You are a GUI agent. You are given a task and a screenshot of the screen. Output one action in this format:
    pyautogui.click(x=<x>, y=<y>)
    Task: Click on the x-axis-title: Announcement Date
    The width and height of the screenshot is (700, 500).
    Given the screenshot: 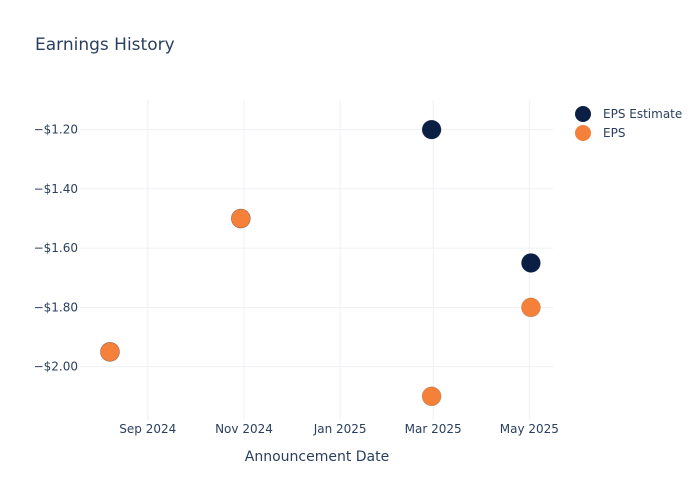 What is the action you would take?
    pyautogui.click(x=317, y=457)
    